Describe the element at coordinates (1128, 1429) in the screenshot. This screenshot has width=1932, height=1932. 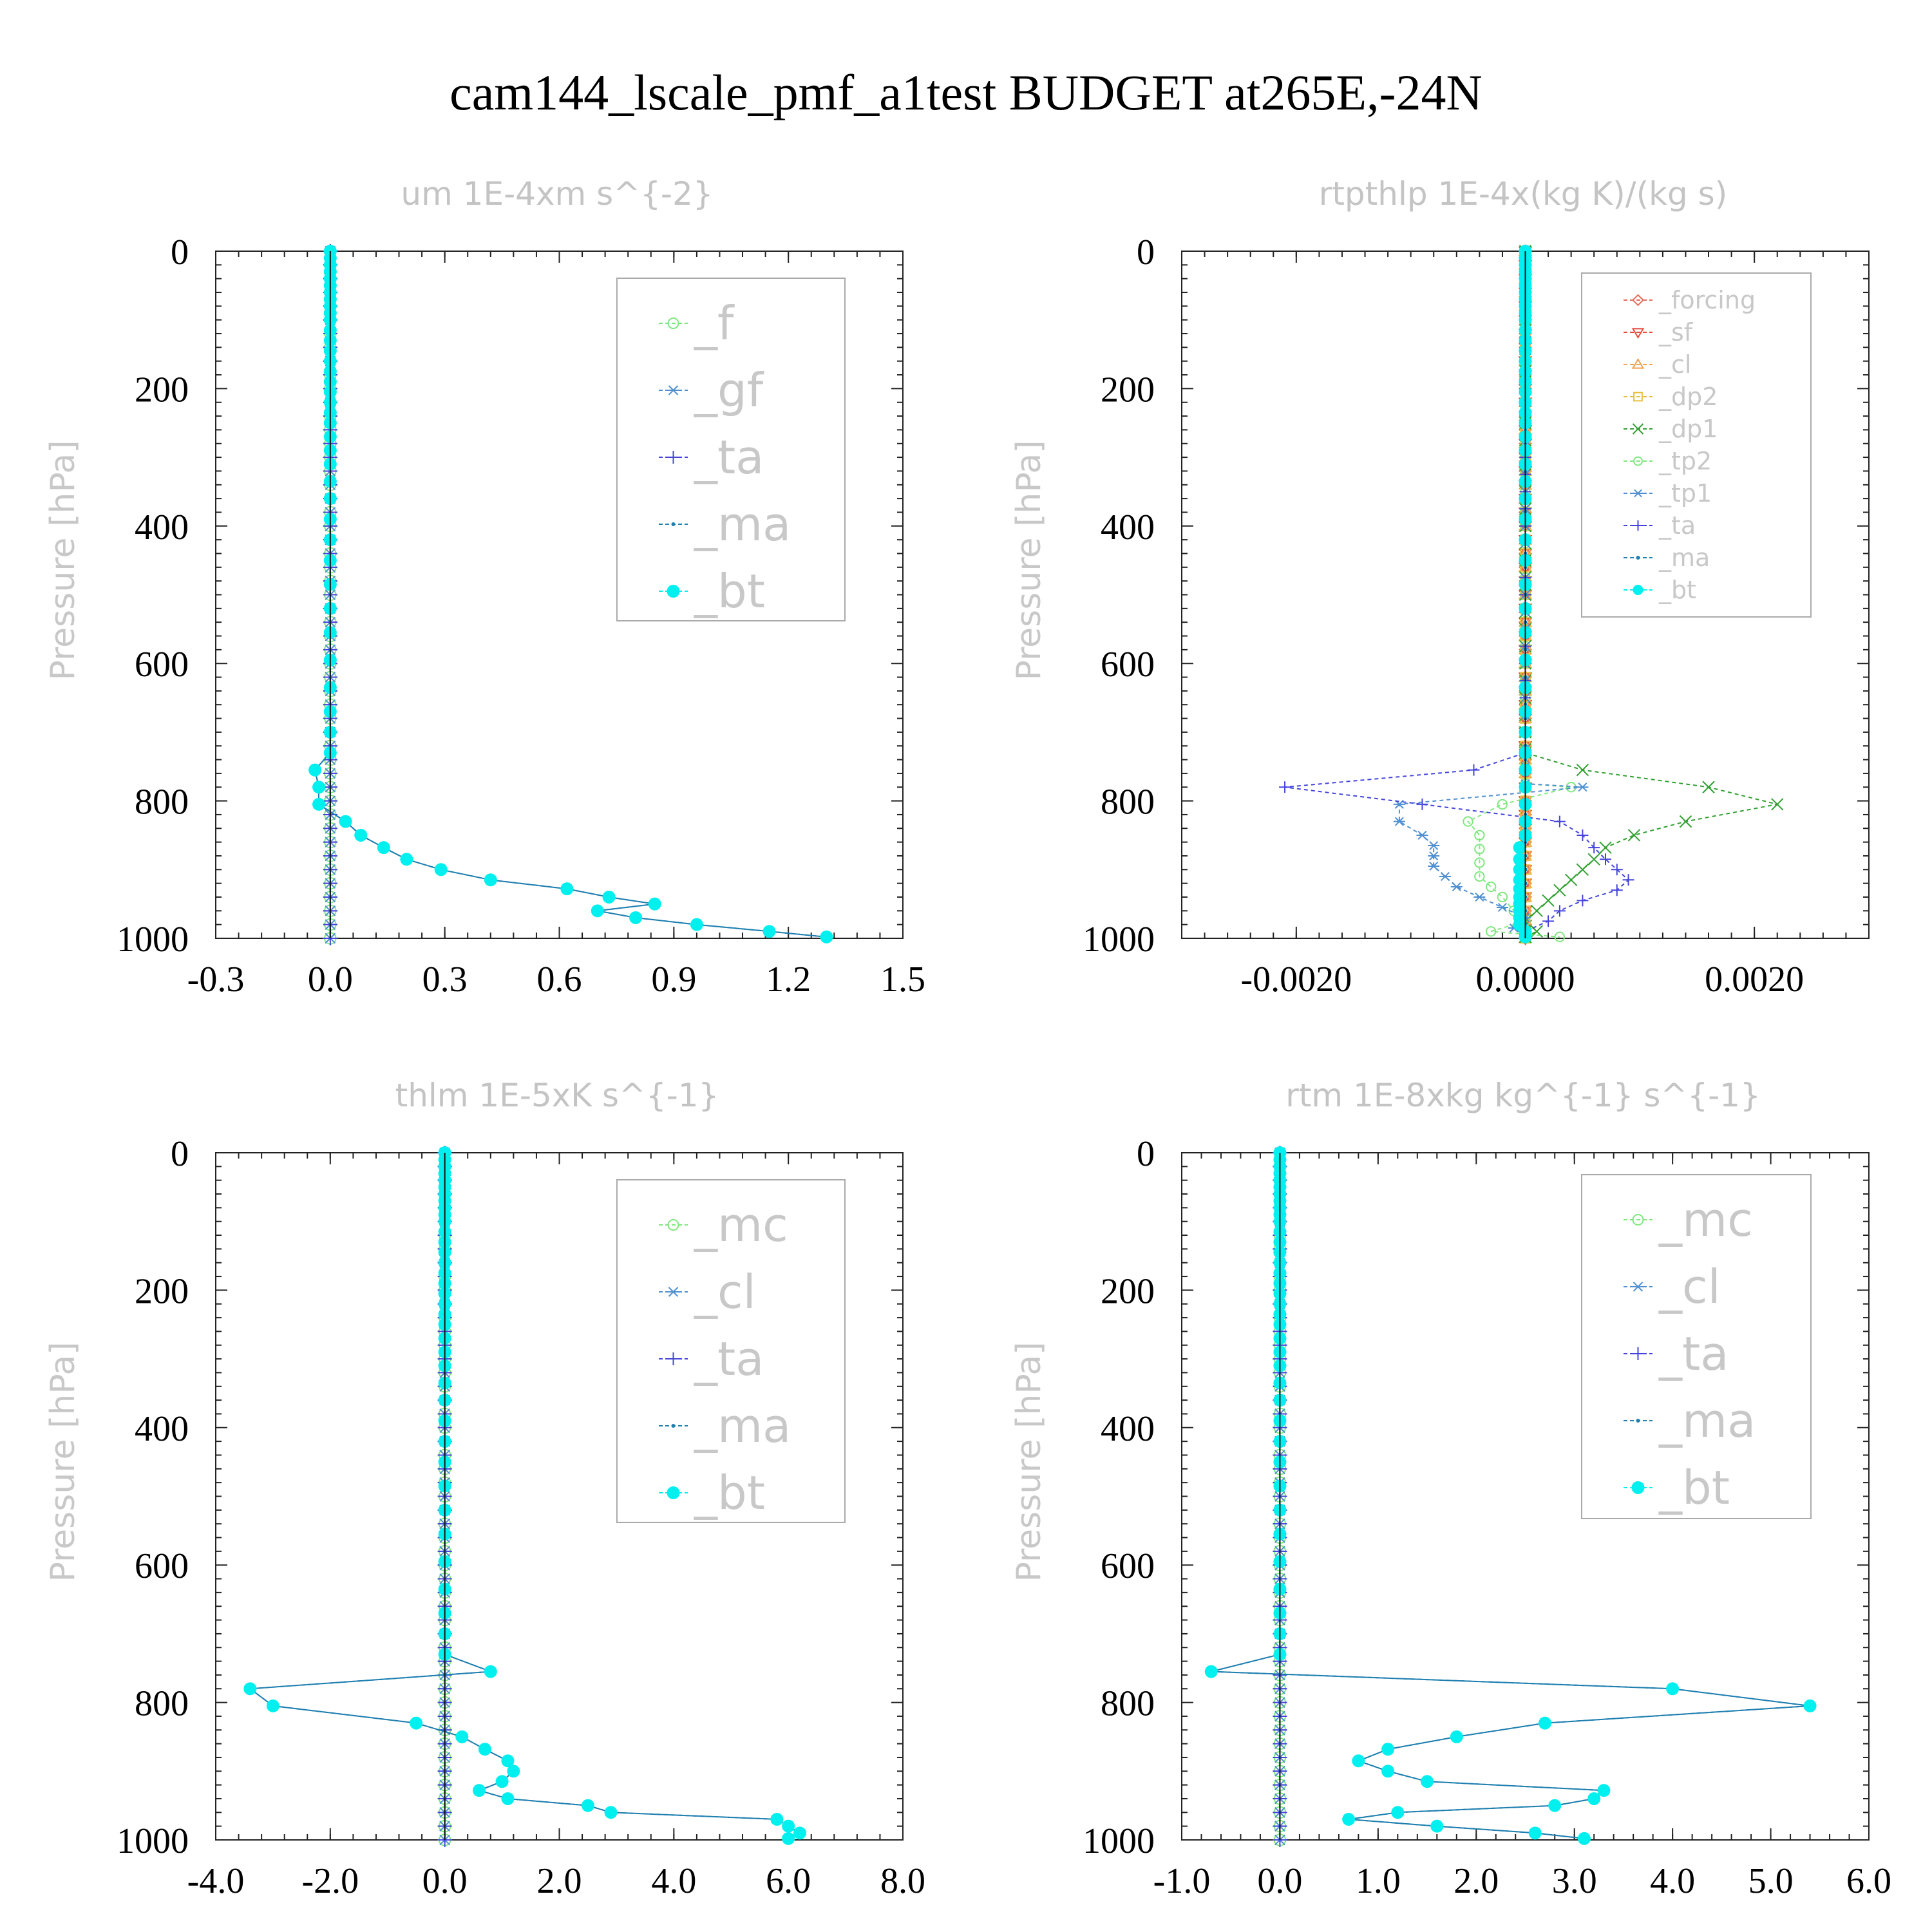
I see `y-tick-label: 400` at that location.